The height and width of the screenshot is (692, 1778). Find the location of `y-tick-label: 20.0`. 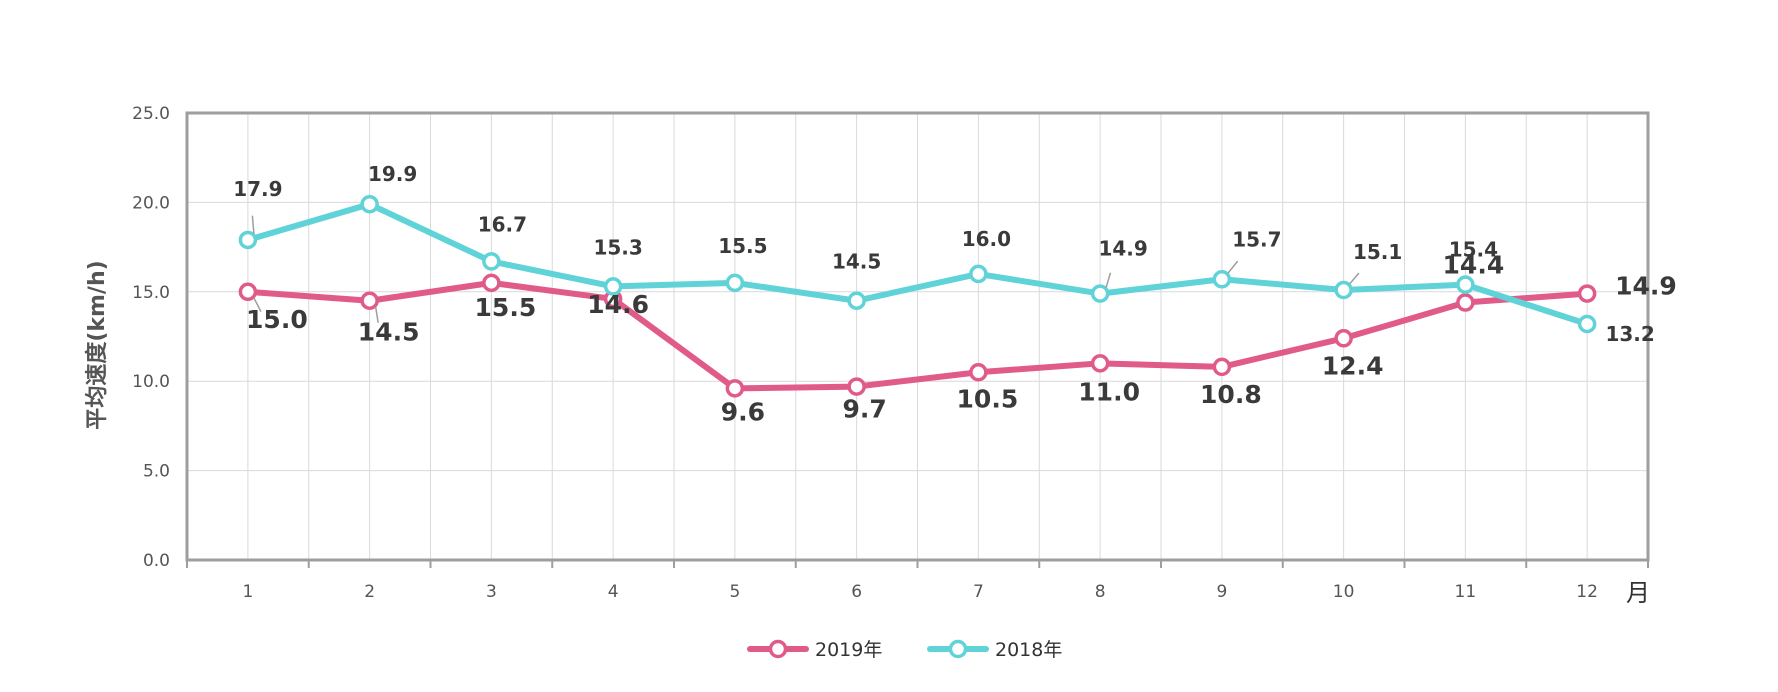

y-tick-label: 20.0 is located at coordinates (151, 203).